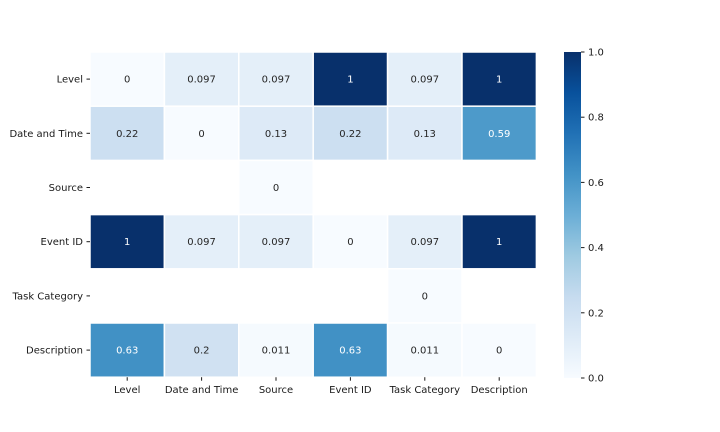 The image size is (720, 432). Describe the element at coordinates (596, 53) in the screenshot. I see `colorbar-tick-label: 1.0` at that location.